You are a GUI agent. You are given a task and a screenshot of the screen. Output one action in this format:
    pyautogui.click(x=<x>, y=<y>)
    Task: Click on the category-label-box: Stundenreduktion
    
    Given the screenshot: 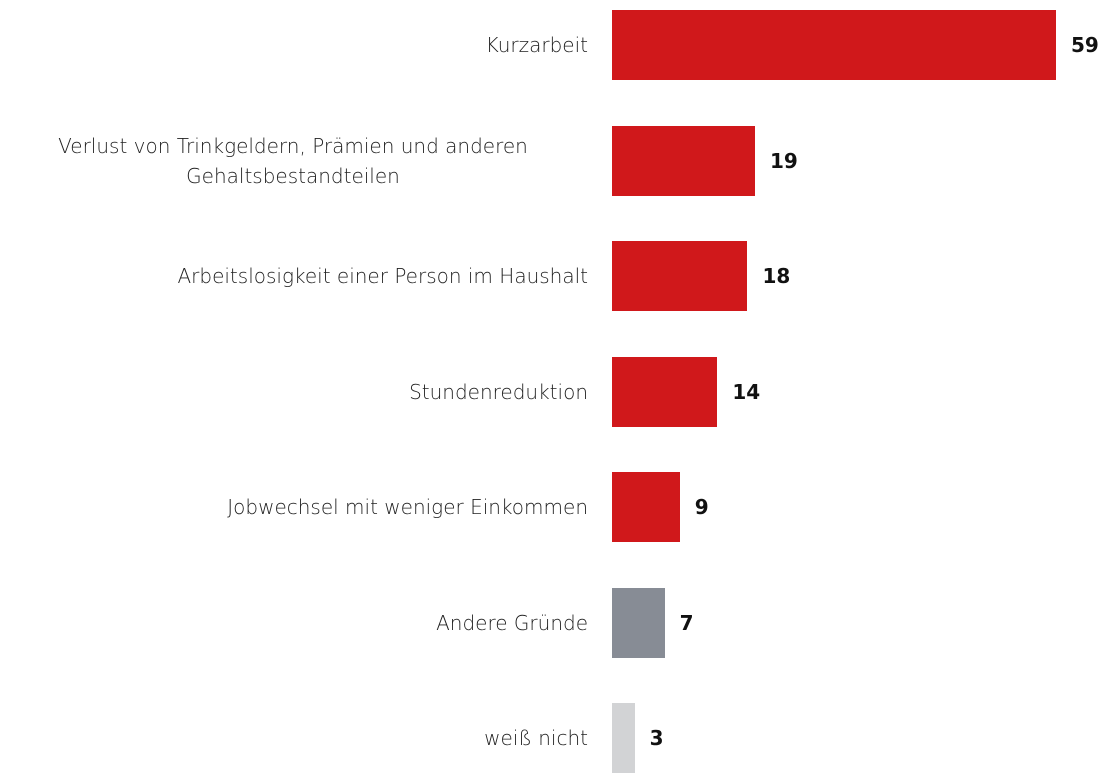 What is the action you would take?
    pyautogui.click(x=294, y=392)
    